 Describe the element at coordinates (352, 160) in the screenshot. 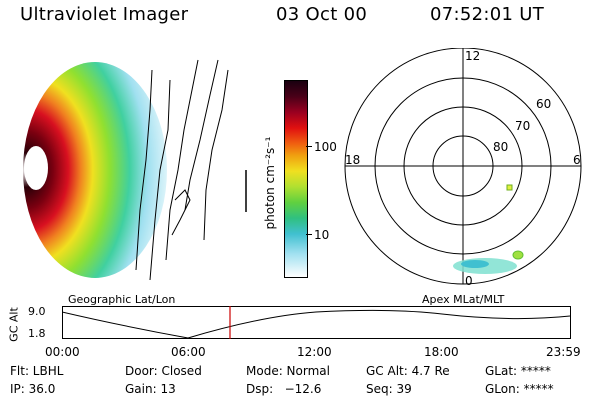

I see `mlt-label: 18` at that location.